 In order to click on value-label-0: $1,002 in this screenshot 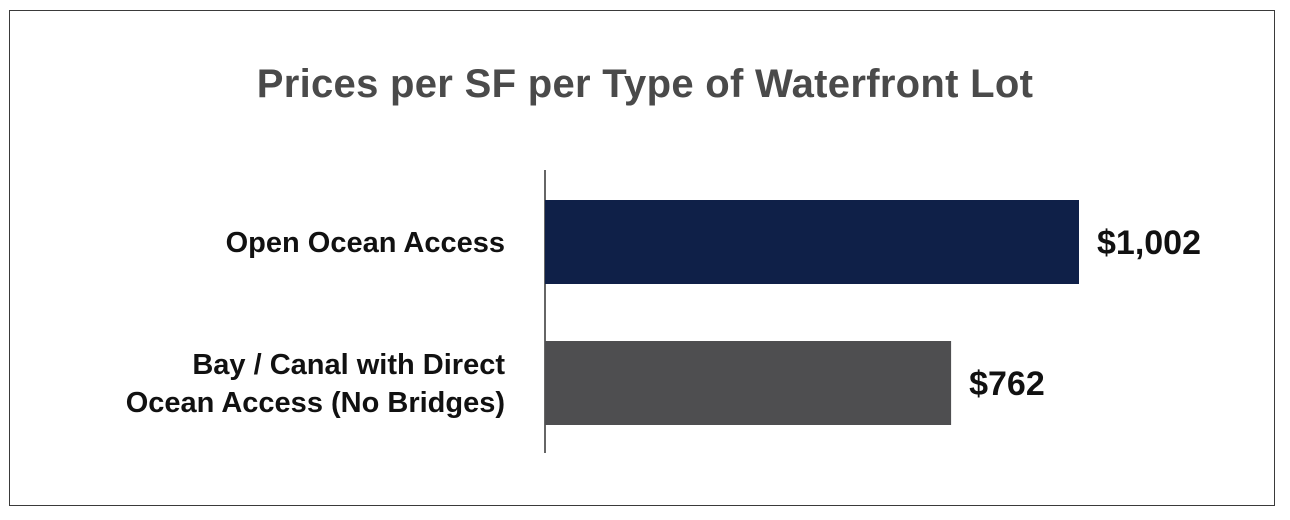, I will do `click(1149, 243)`.